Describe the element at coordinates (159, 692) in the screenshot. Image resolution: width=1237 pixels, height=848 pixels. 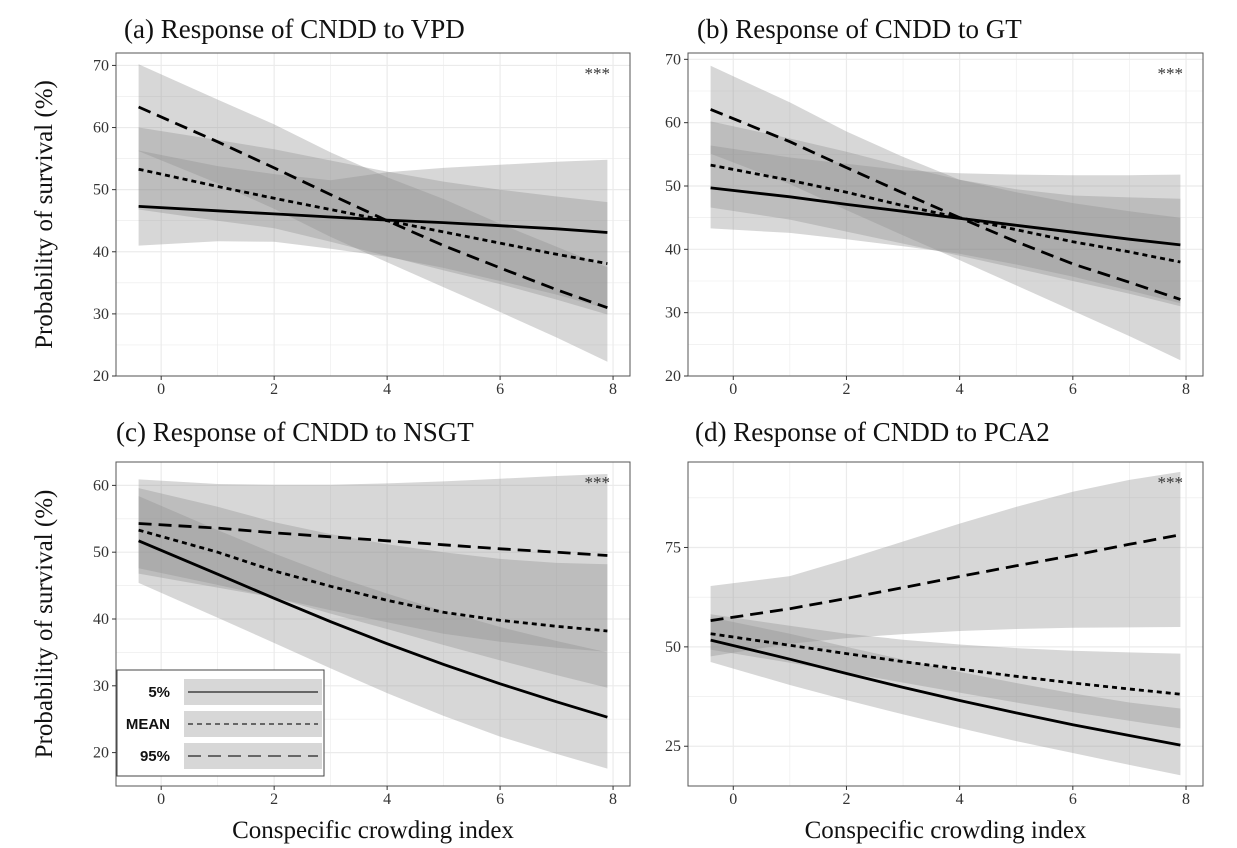
I see `legend-label: 5%` at that location.